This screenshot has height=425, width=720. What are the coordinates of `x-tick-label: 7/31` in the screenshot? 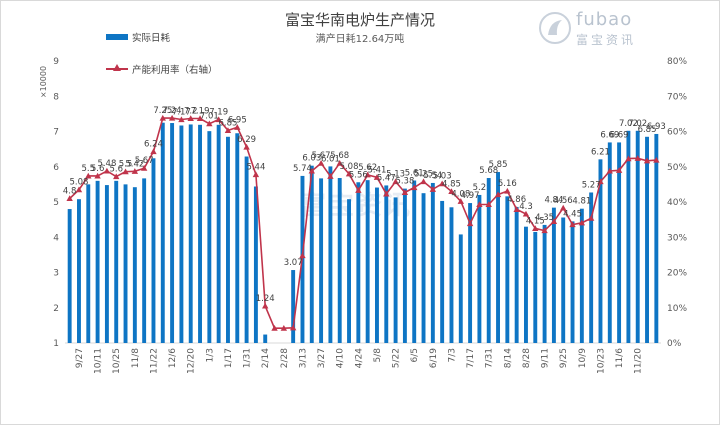 It's located at (490, 358).